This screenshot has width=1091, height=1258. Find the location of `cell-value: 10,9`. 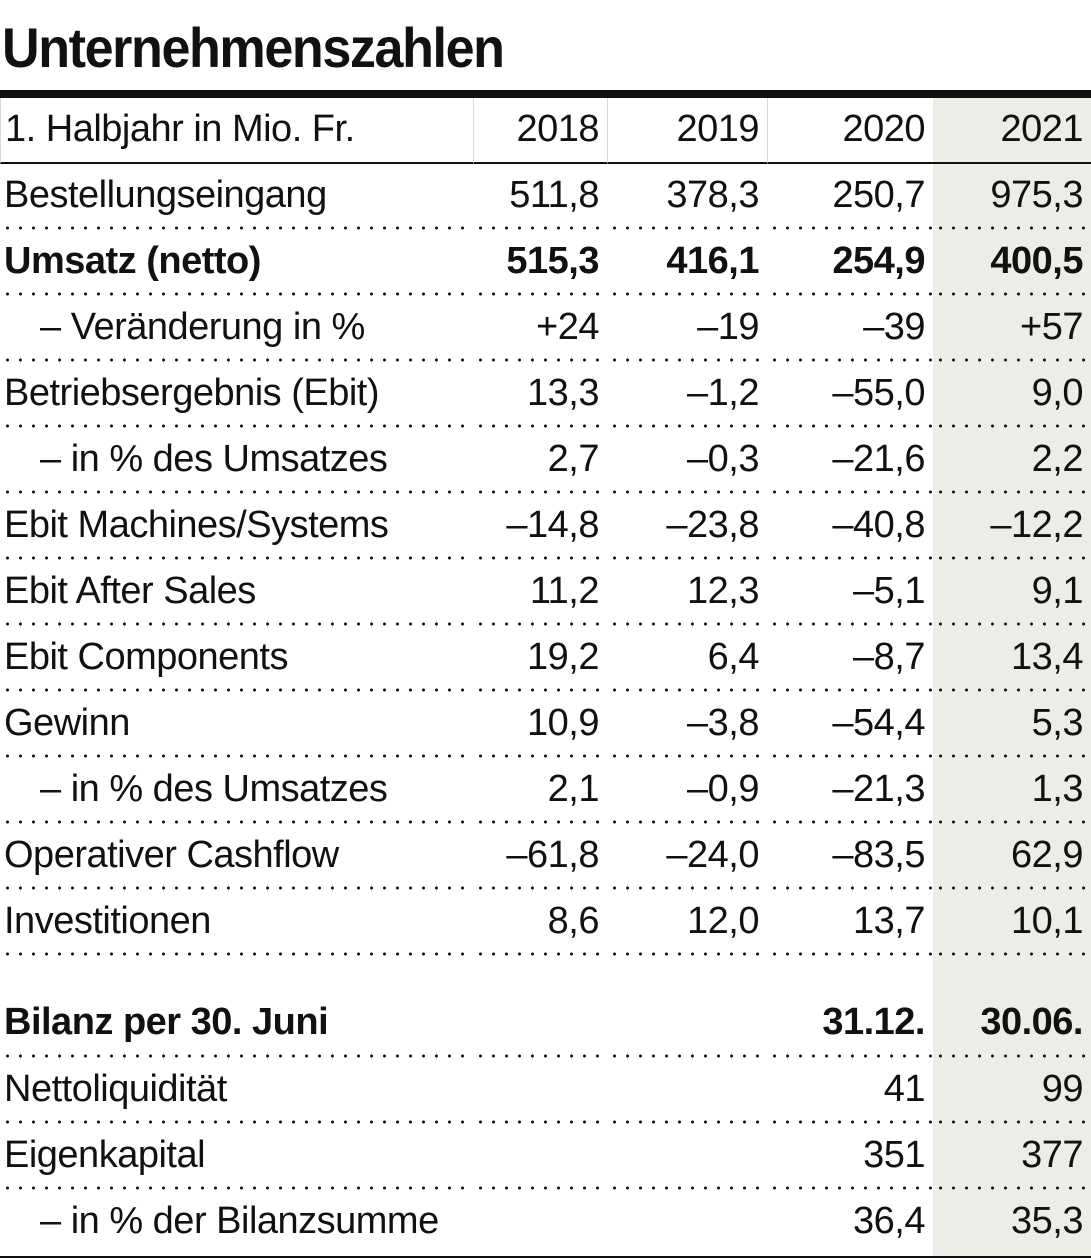

cell-value: 10,9 is located at coordinates (540, 725).